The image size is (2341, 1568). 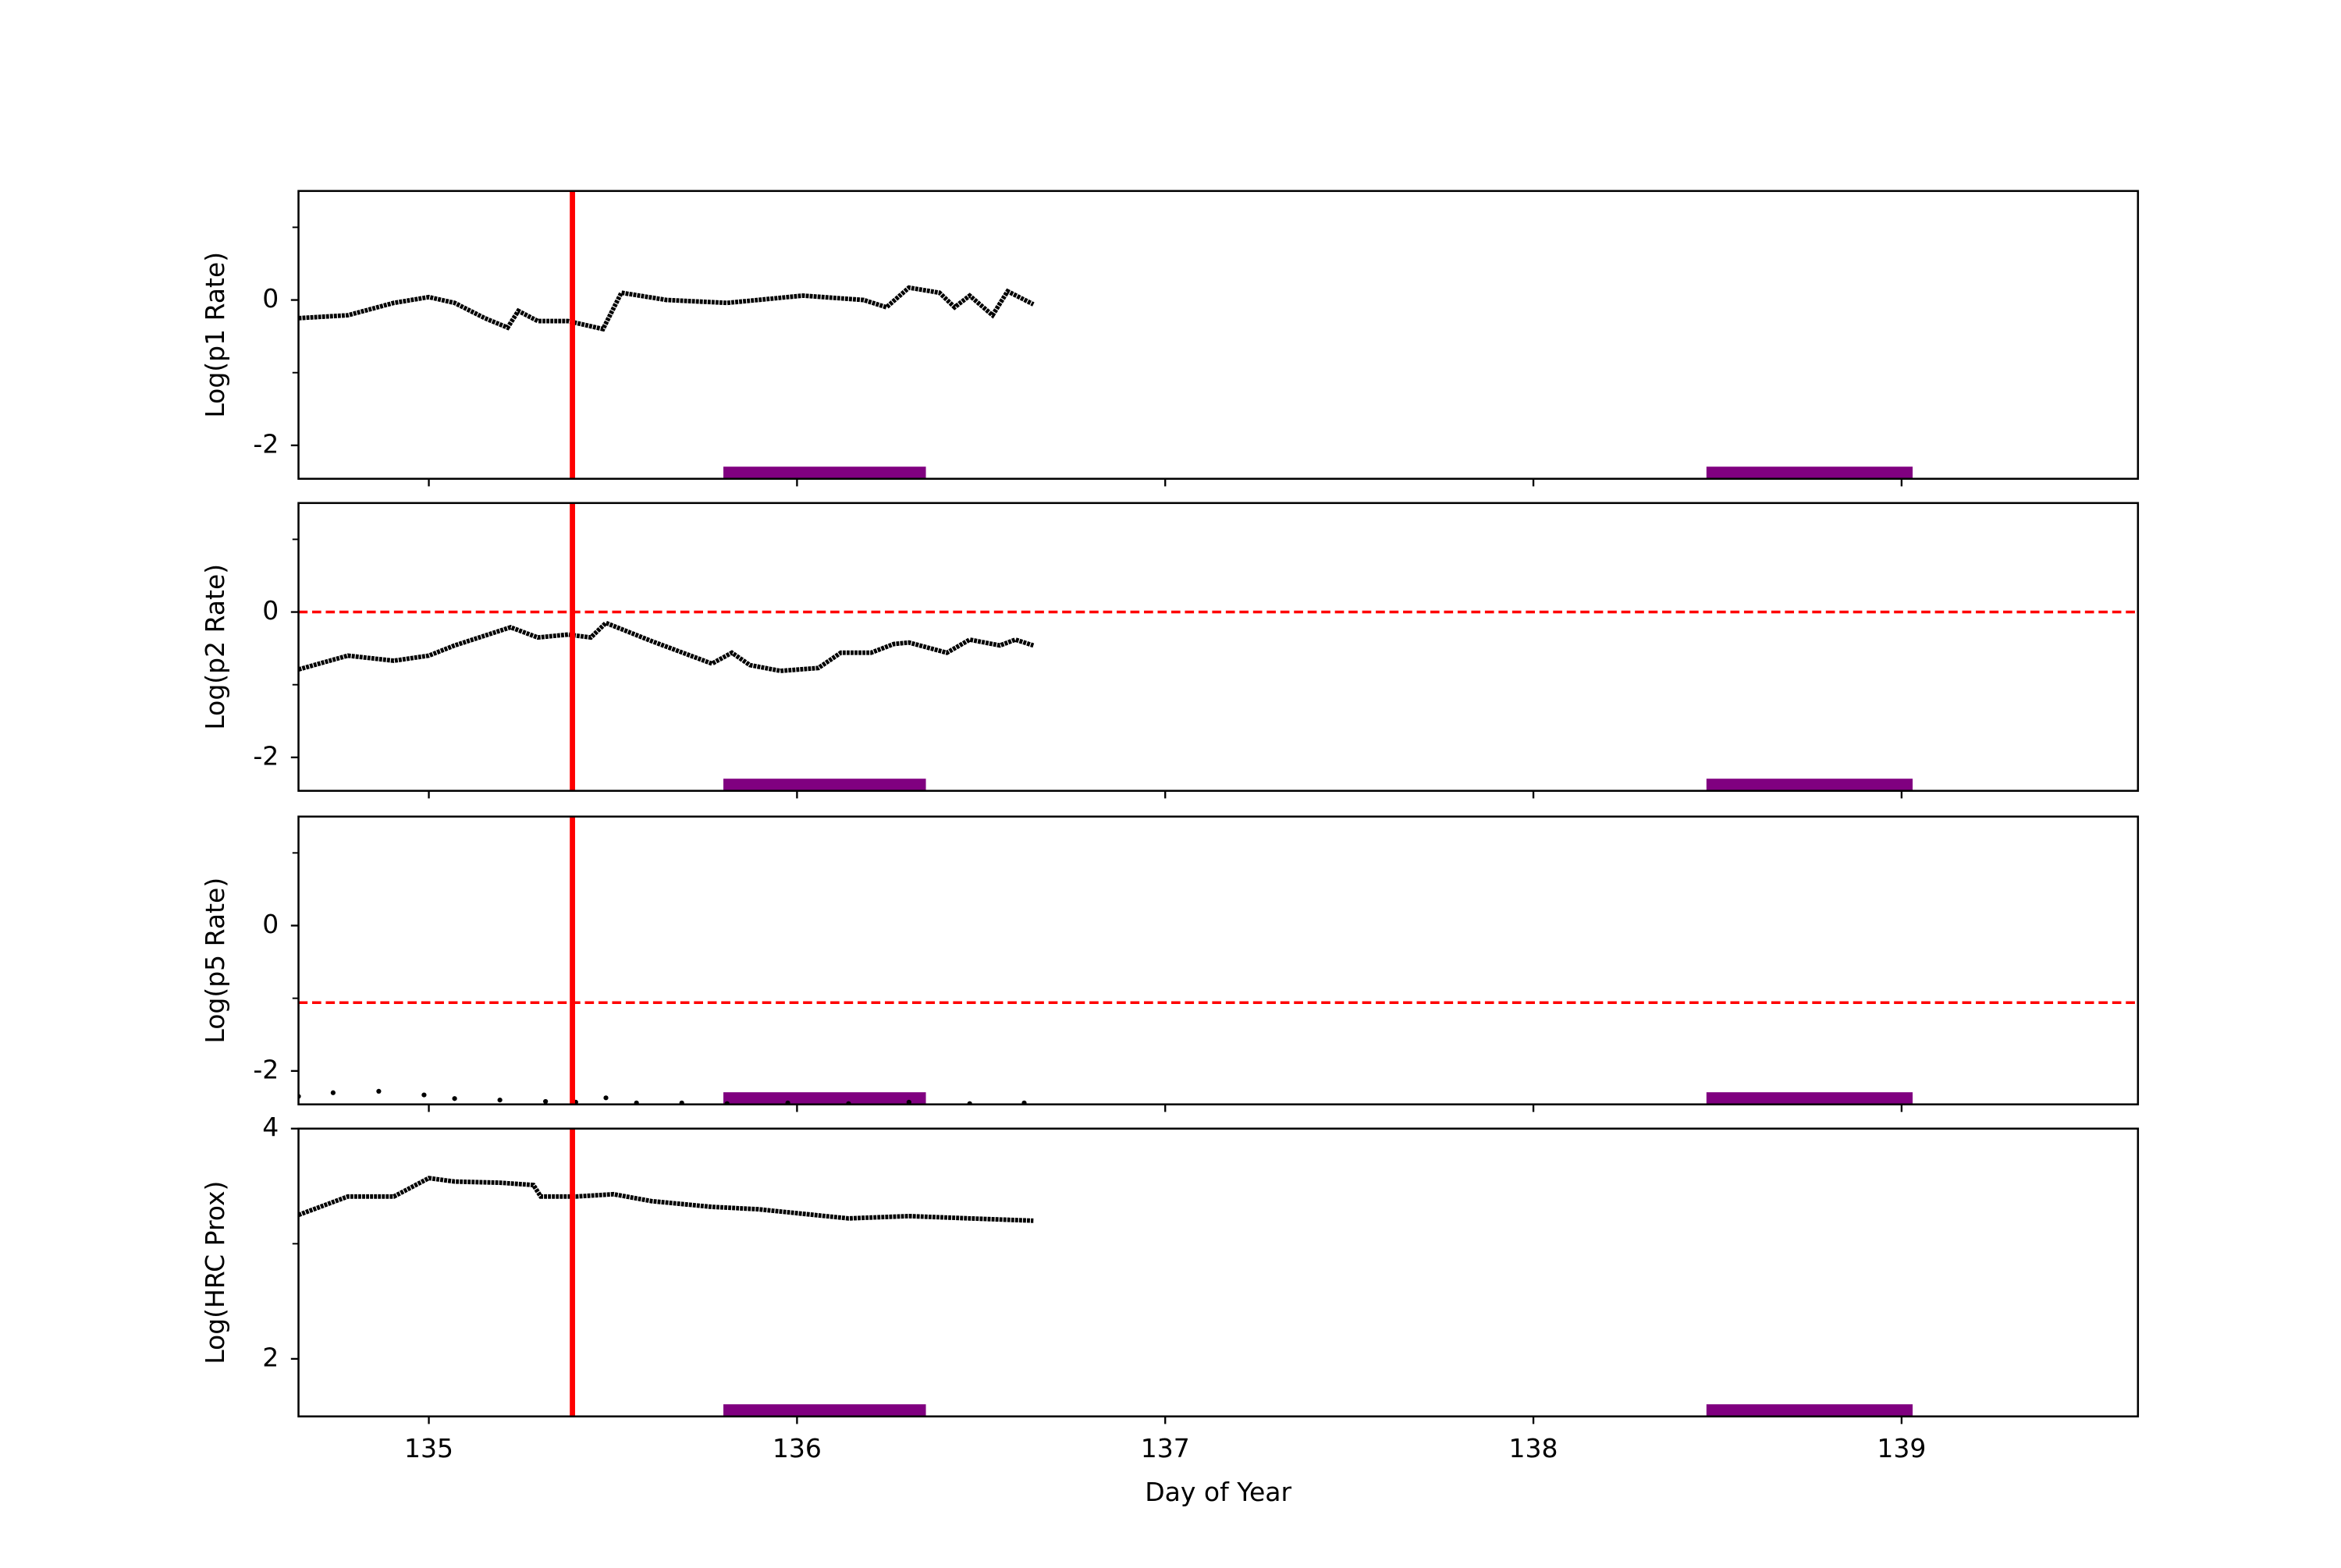 What do you see at coordinates (215, 335) in the screenshot?
I see `y-axis-label: Log(p1 Rate)` at bounding box center [215, 335].